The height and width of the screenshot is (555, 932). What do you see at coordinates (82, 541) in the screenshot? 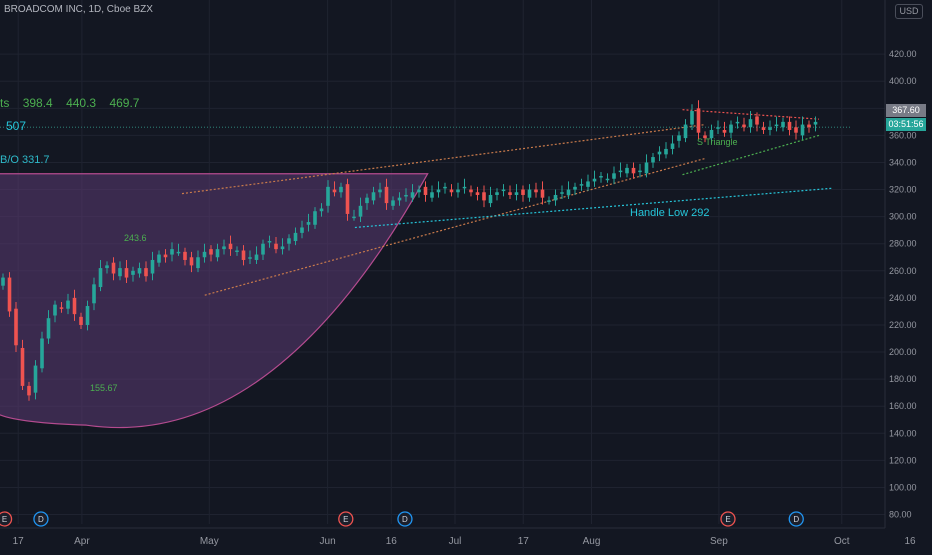
I see `time-tick-label: Apr` at bounding box center [82, 541].